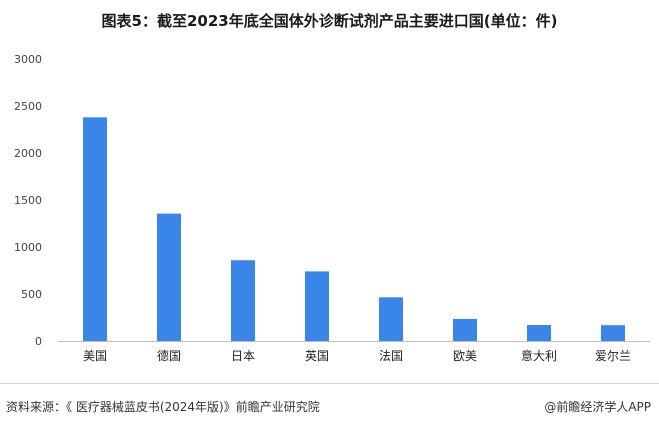 The image size is (659, 425). Describe the element at coordinates (597, 407) in the screenshot. I see `credit-note: @前瞻经济学人APP` at that location.